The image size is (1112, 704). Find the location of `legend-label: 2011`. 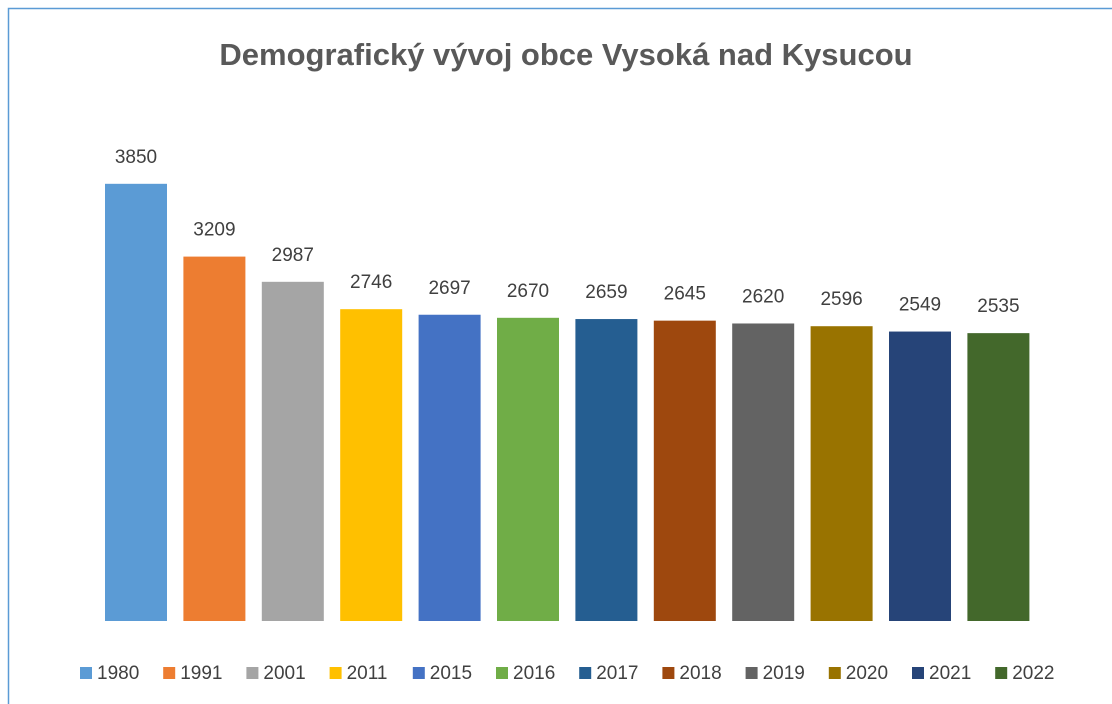

legend-label: 2011 is located at coordinates (367, 673).